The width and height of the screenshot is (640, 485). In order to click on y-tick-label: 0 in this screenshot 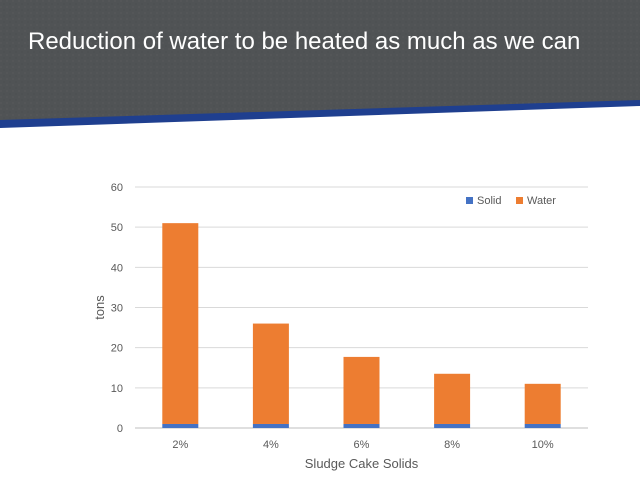, I will do `click(120, 429)`.